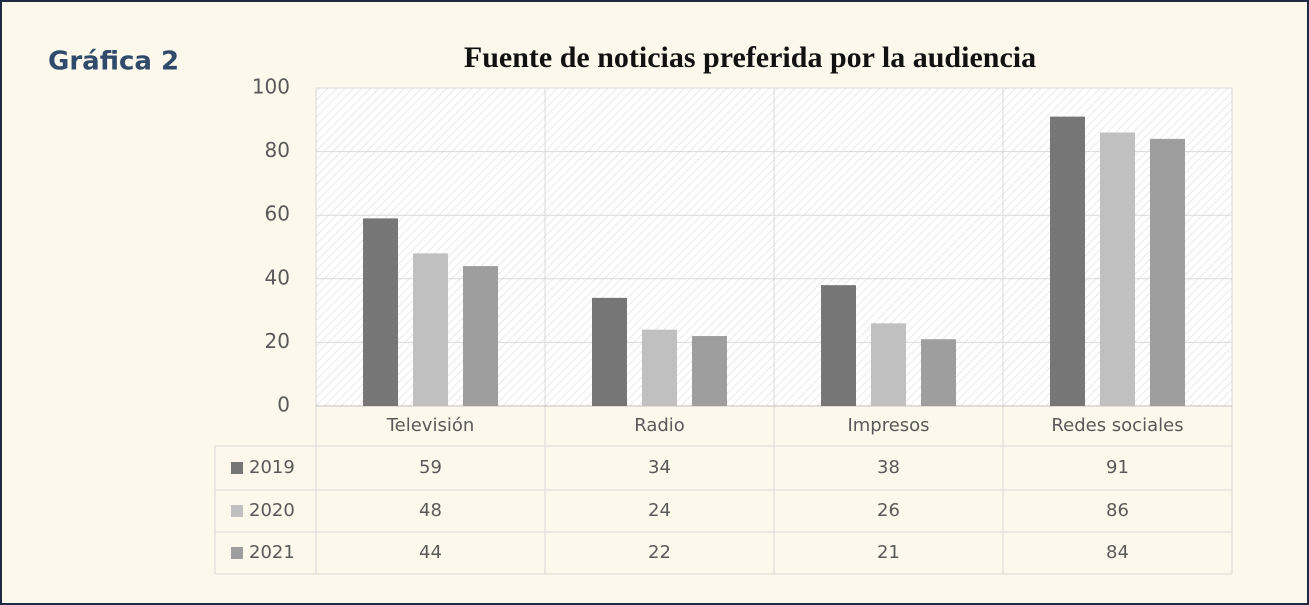  What do you see at coordinates (659, 510) in the screenshot?
I see `table-cell: 24` at bounding box center [659, 510].